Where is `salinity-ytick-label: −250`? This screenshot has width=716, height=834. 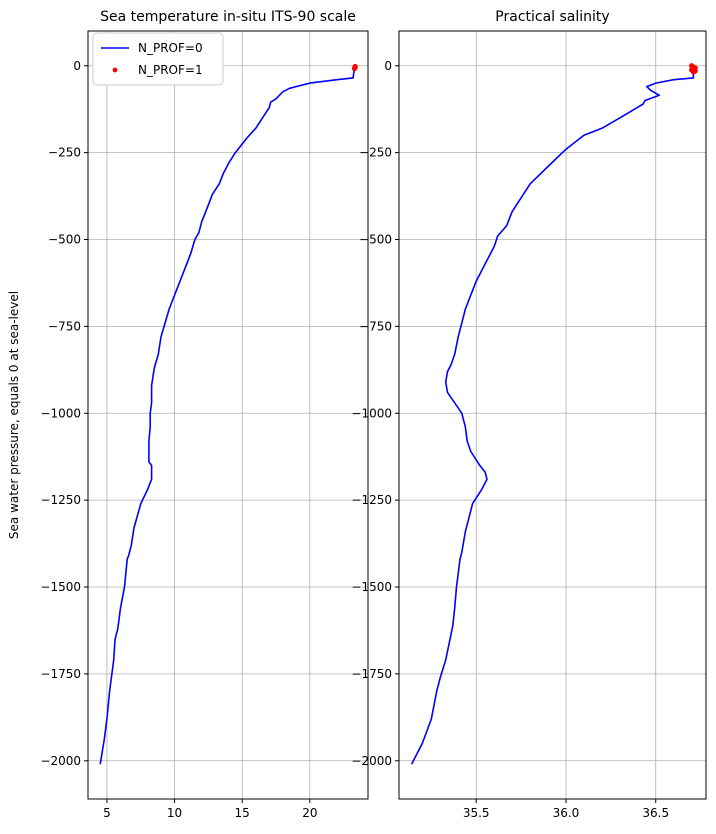
salinity-ytick-label: −250 is located at coordinates (375, 153).